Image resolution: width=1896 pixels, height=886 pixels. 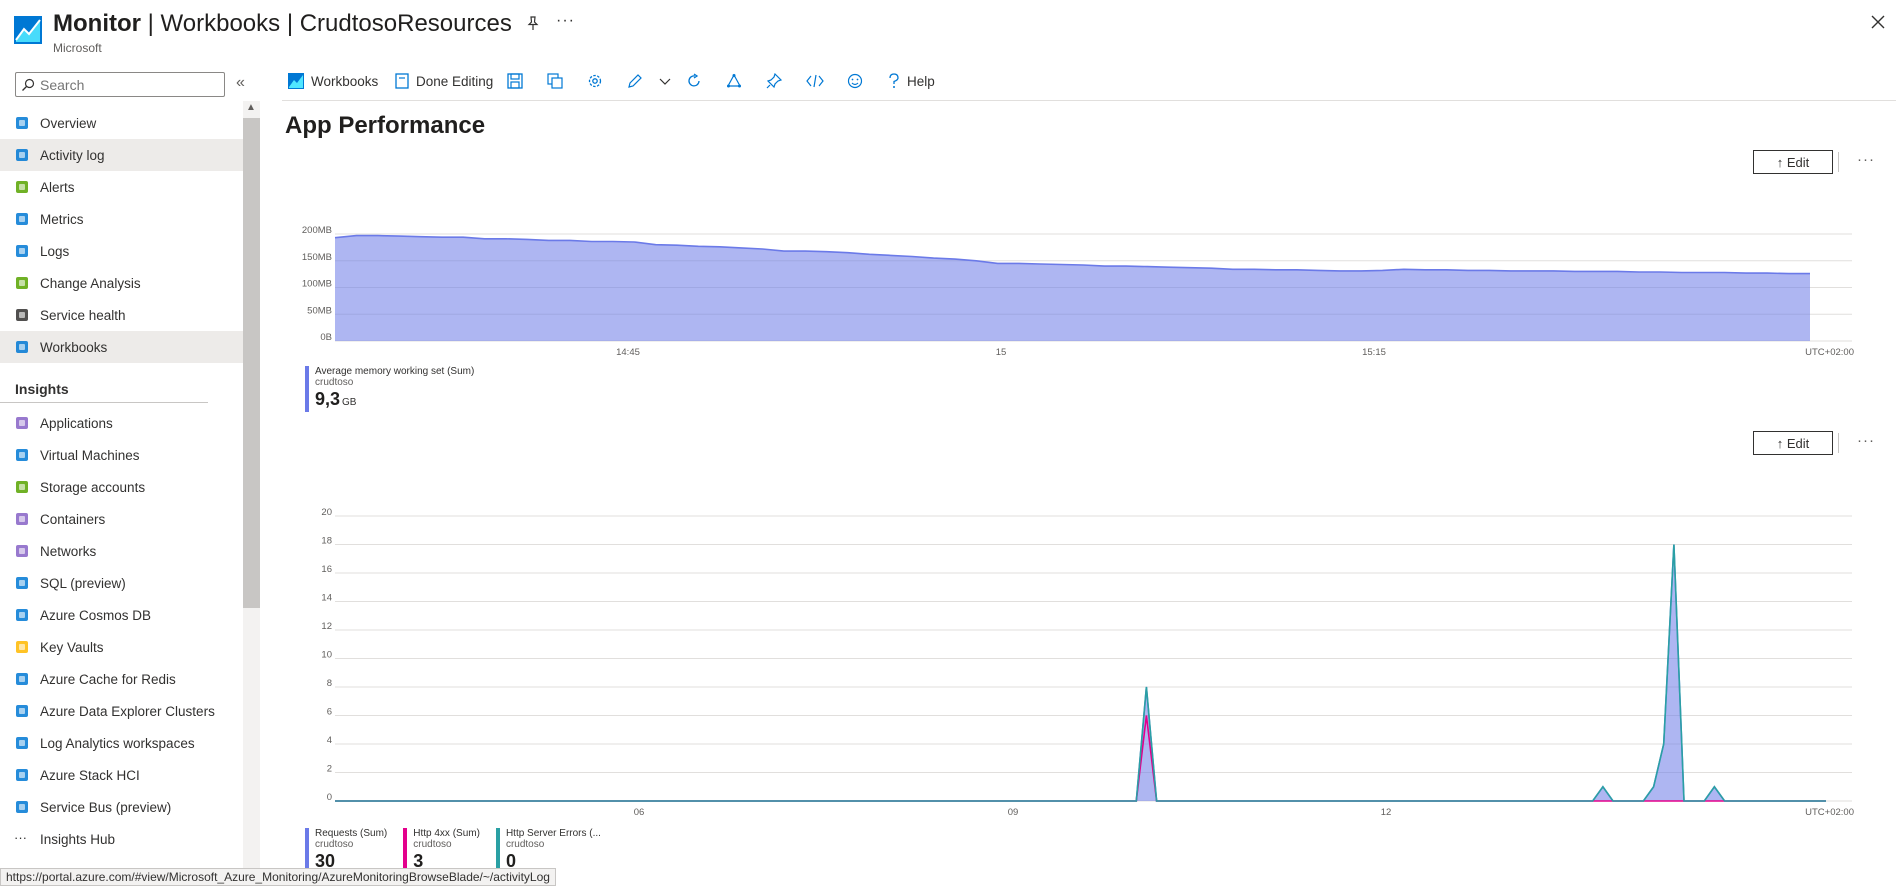 I want to click on sidebar-item-activity-log: Activity log, so click(x=121, y=155).